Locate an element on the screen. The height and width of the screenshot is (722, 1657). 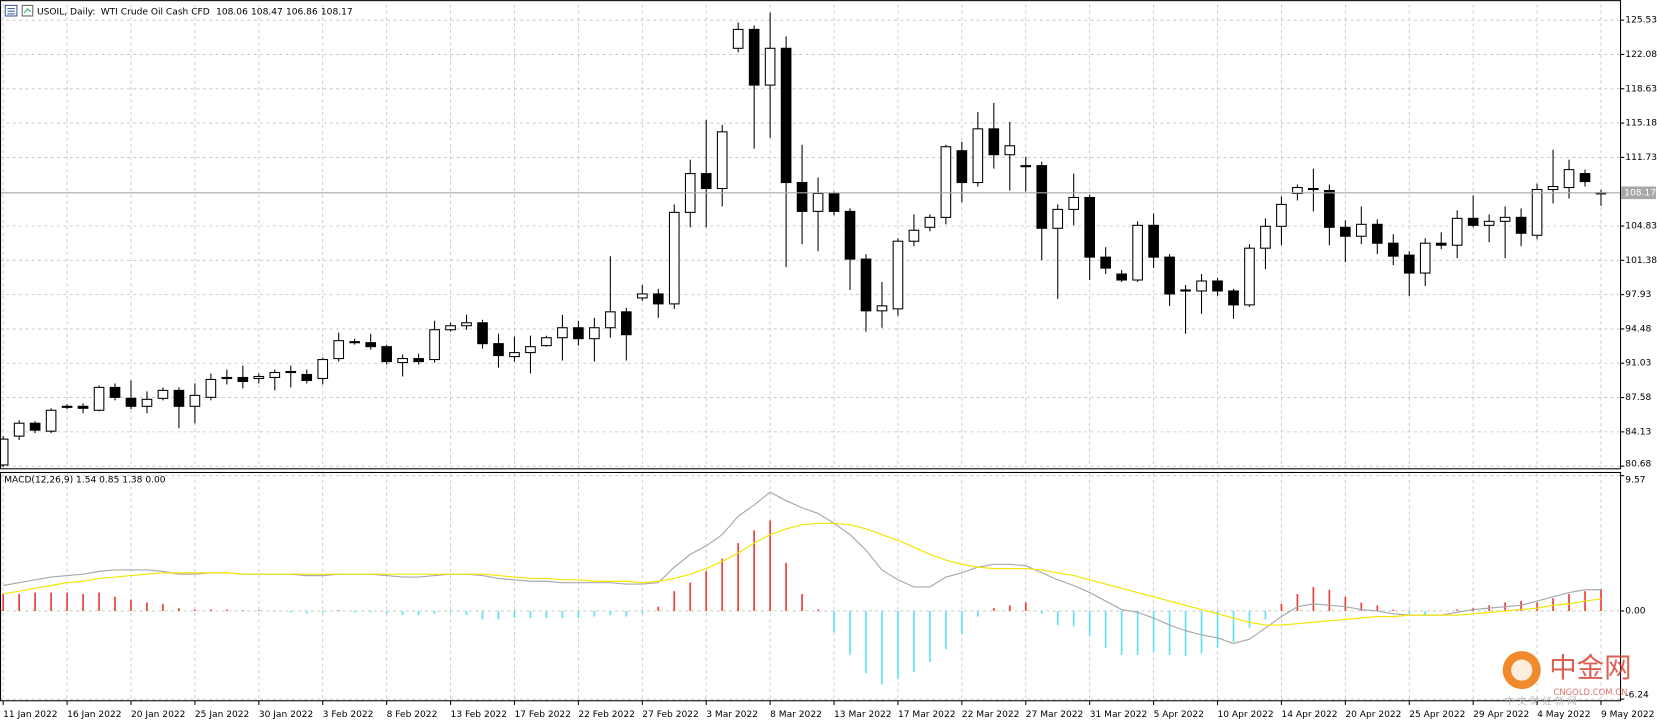
header-item: 106.86 is located at coordinates (302, 12).